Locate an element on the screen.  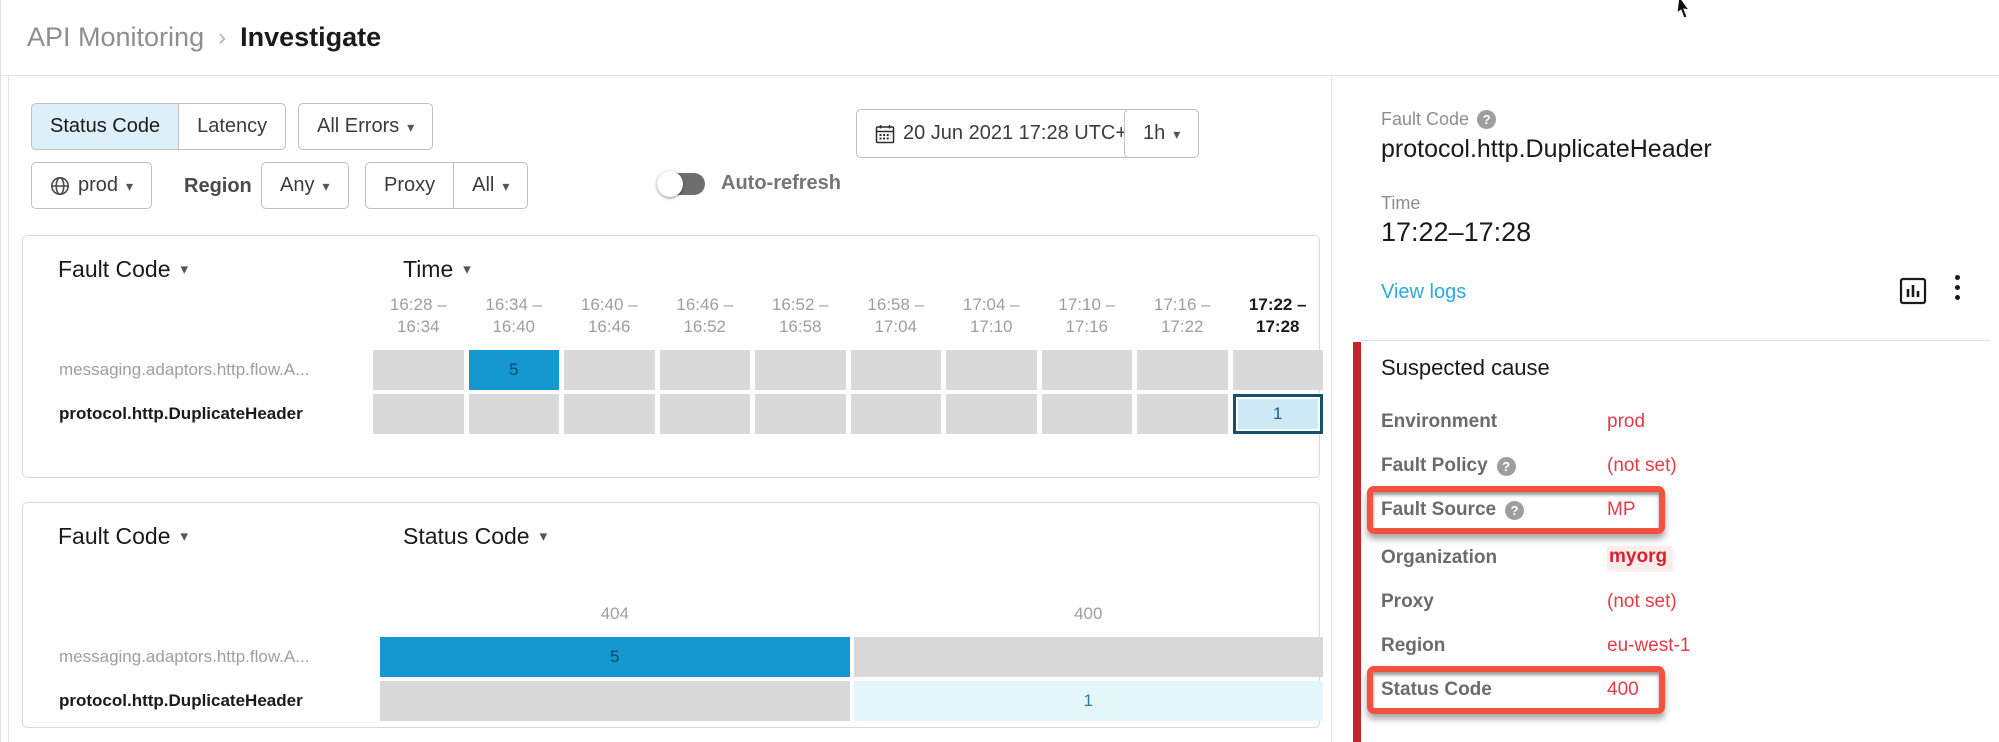
calendar-icon is located at coordinates (885, 133).